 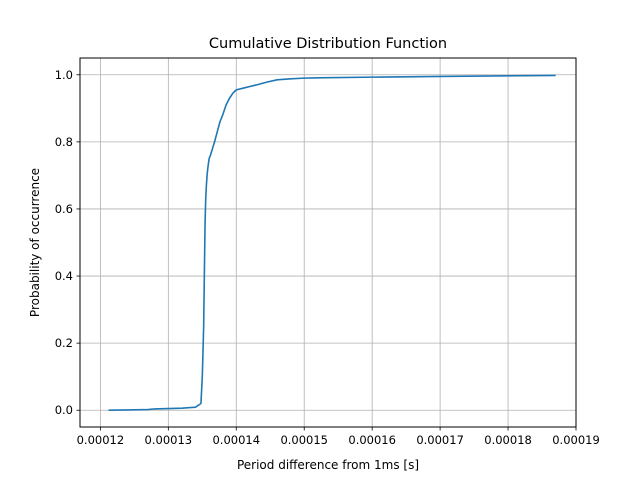 I want to click on x-tick-label: 0.00015, so click(x=304, y=440).